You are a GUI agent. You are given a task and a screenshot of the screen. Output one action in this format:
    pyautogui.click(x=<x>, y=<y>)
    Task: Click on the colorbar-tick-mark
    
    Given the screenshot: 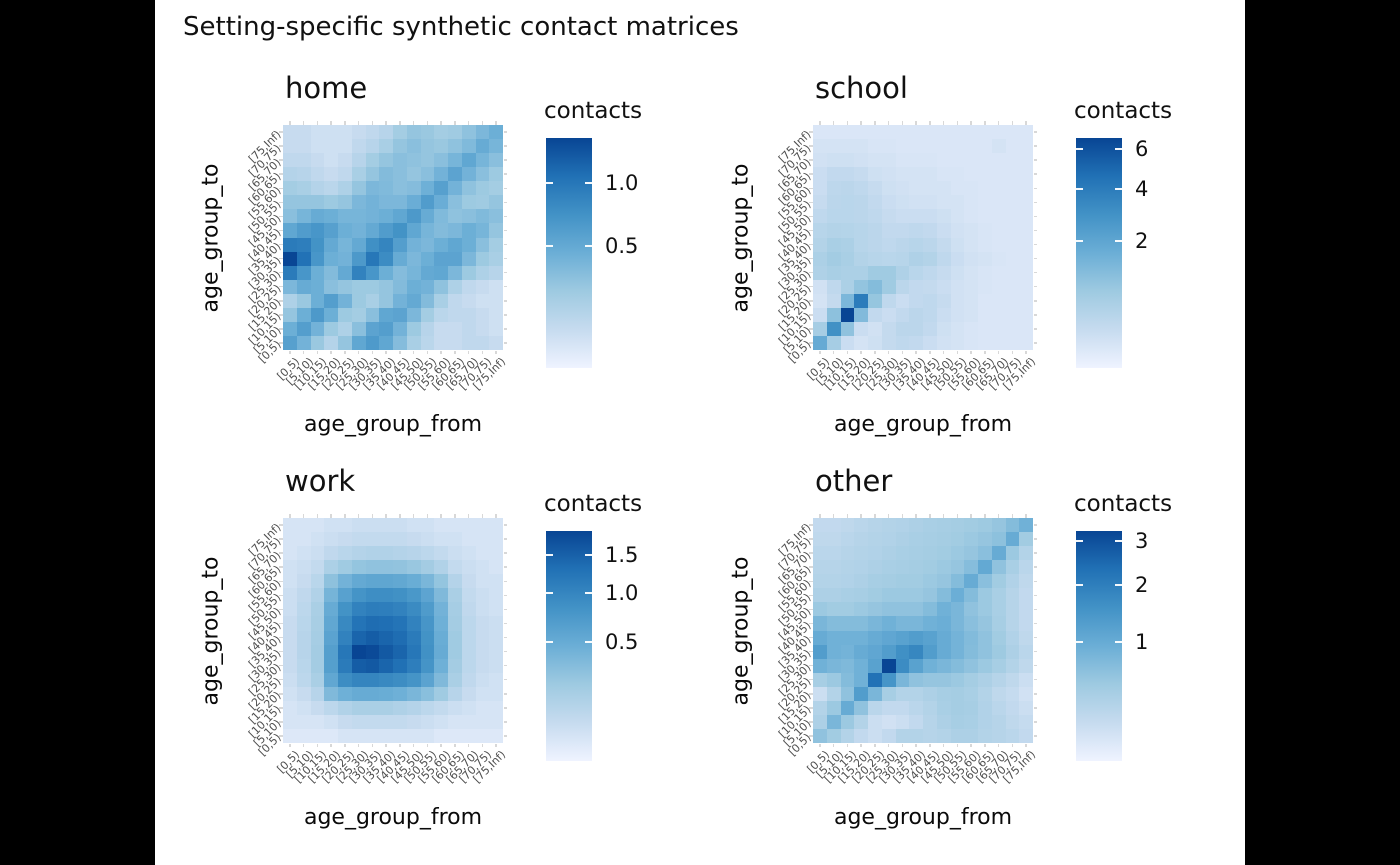 What is the action you would take?
    pyautogui.click(x=1118, y=148)
    